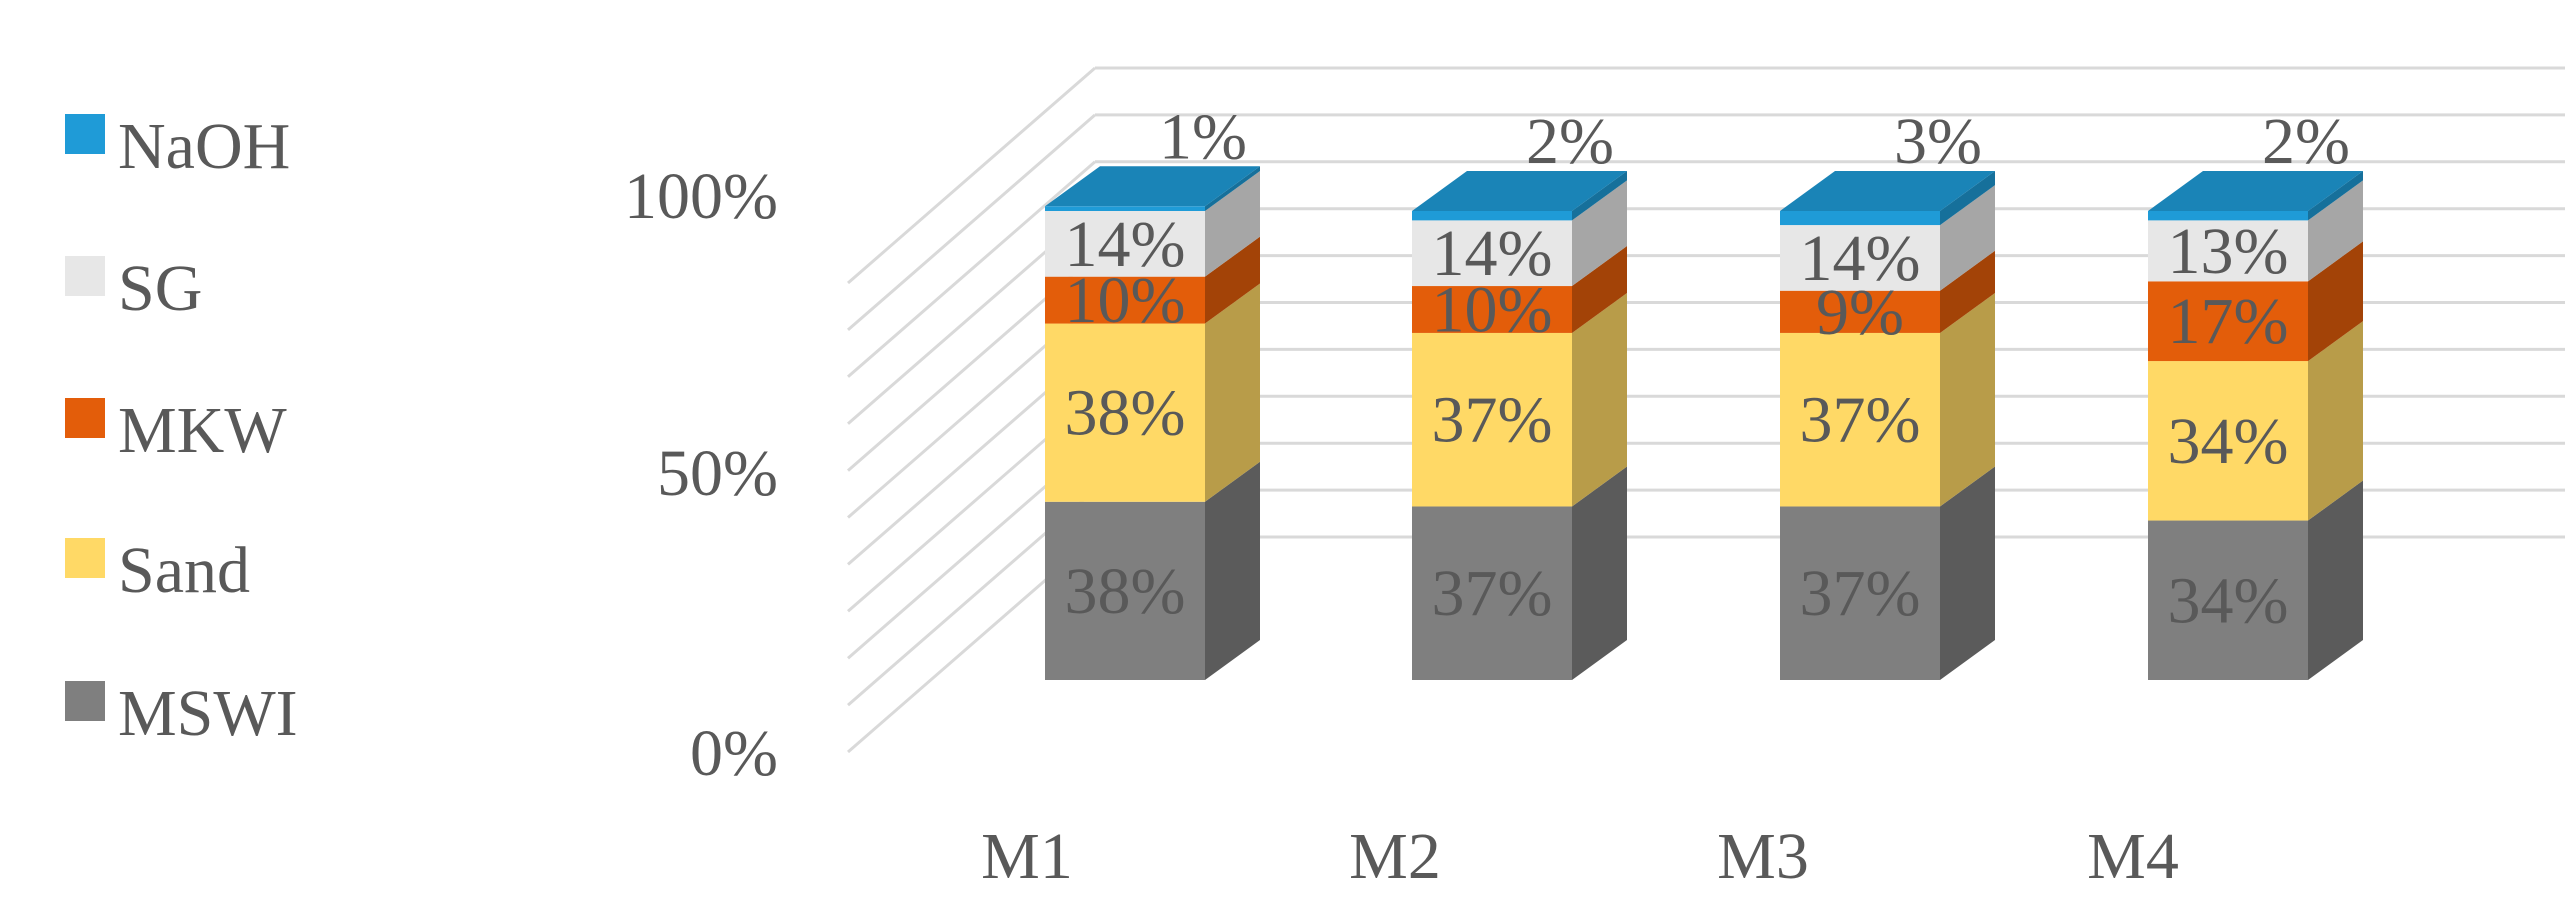 Image resolution: width=2575 pixels, height=900 pixels. Describe the element at coordinates (1395, 856) in the screenshot. I see `x-tick-label: M2` at that location.